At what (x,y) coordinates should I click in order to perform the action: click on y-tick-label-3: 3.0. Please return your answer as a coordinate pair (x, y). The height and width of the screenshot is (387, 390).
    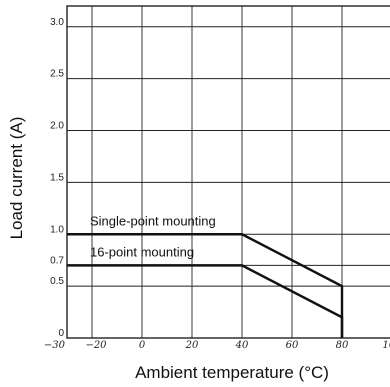
    Looking at the image, I should click on (57, 22).